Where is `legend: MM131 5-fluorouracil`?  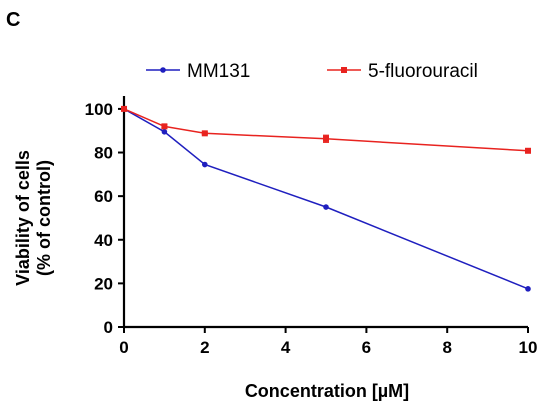 legend: MM131 5-fluorouracil is located at coordinates (312, 71).